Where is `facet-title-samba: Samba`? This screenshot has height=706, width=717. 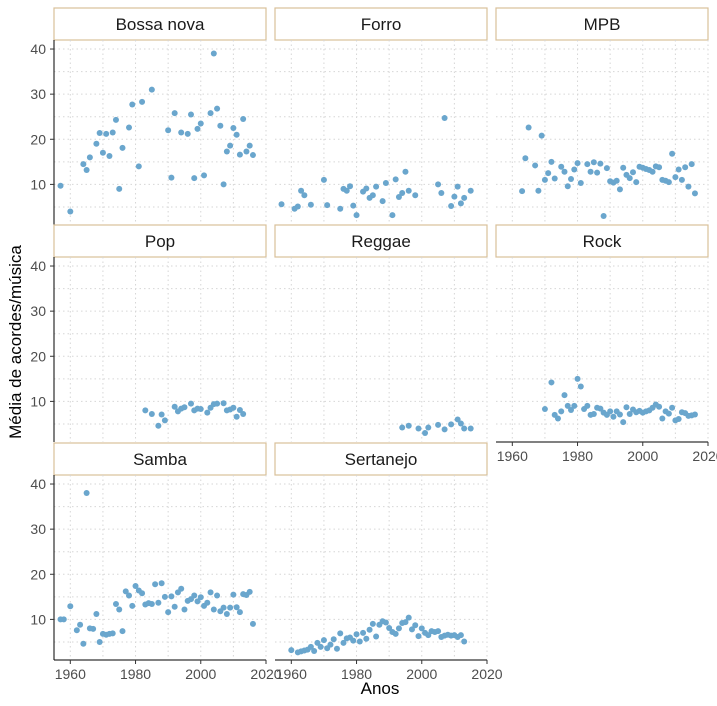
facet-title-samba: Samba is located at coordinates (160, 459).